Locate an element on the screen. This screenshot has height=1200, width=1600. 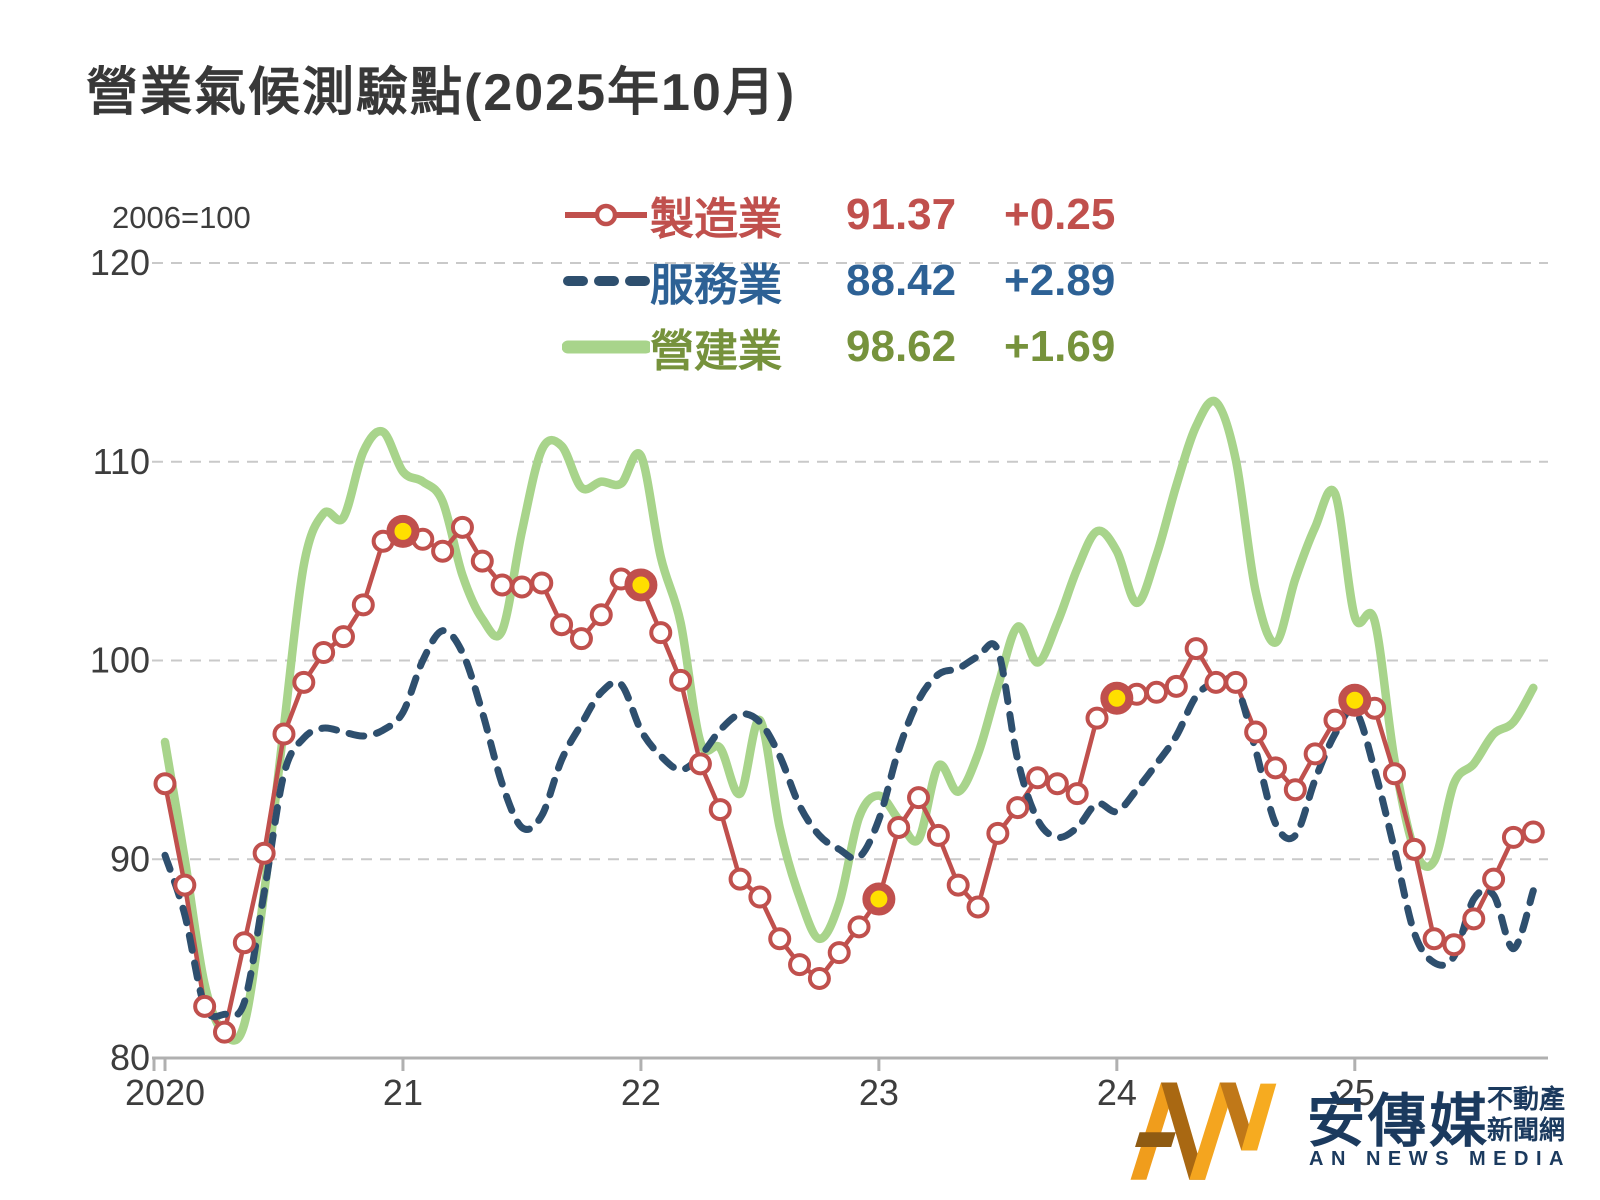
x-axis-label-2020: 2020 is located at coordinates (165, 1092).